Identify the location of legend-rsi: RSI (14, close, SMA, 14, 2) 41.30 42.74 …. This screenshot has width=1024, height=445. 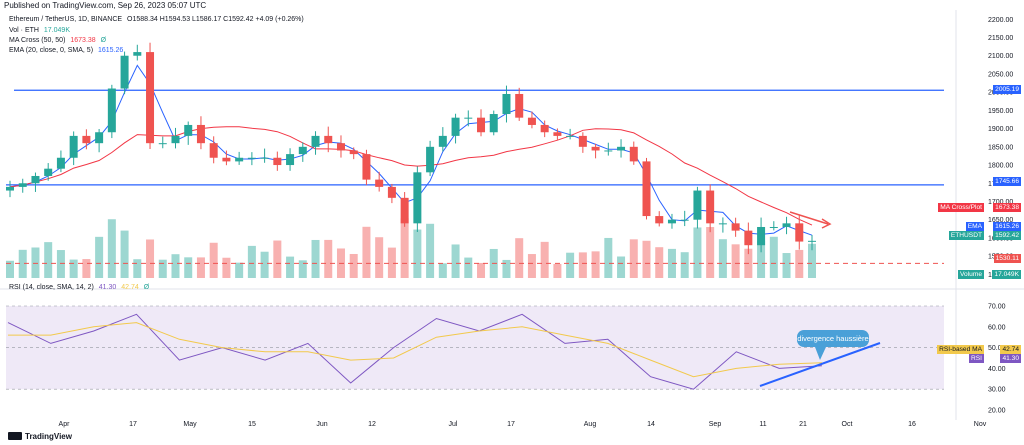
(79, 287).